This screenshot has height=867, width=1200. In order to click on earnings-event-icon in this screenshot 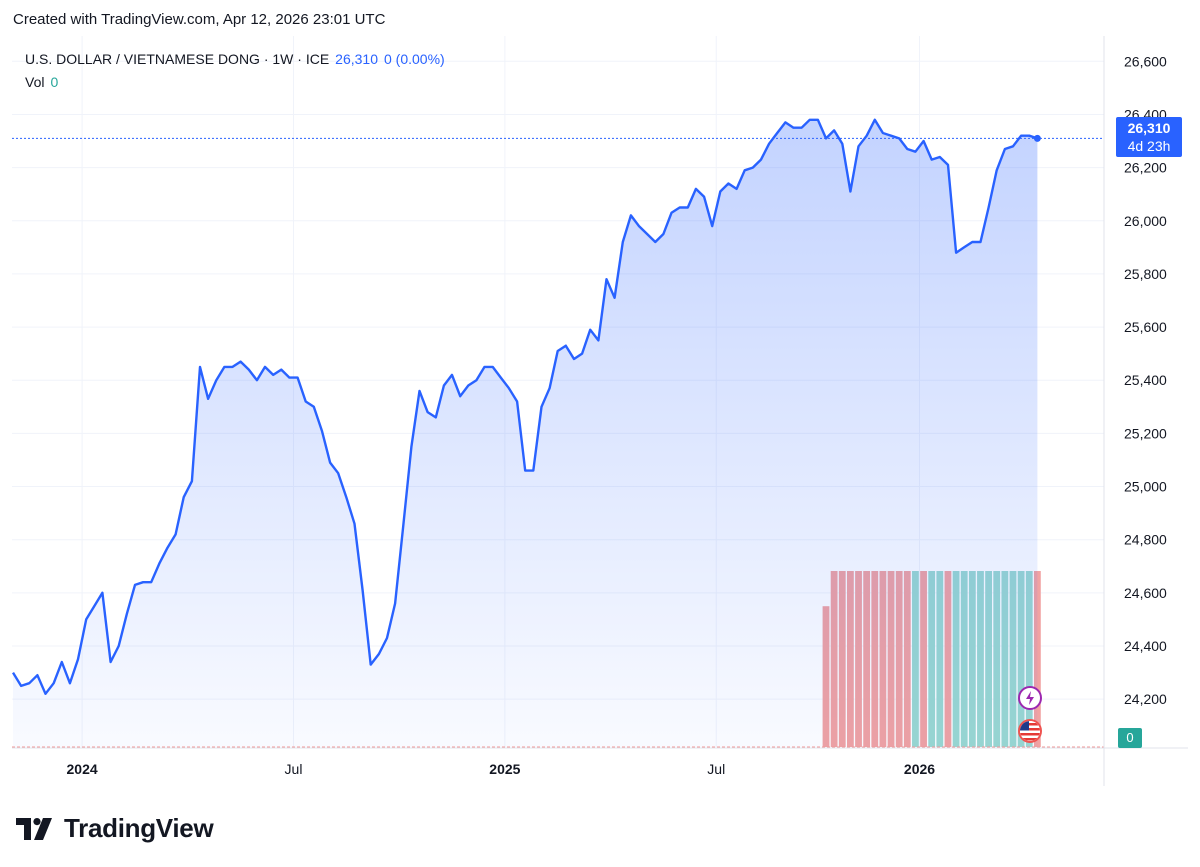, I will do `click(1030, 698)`.